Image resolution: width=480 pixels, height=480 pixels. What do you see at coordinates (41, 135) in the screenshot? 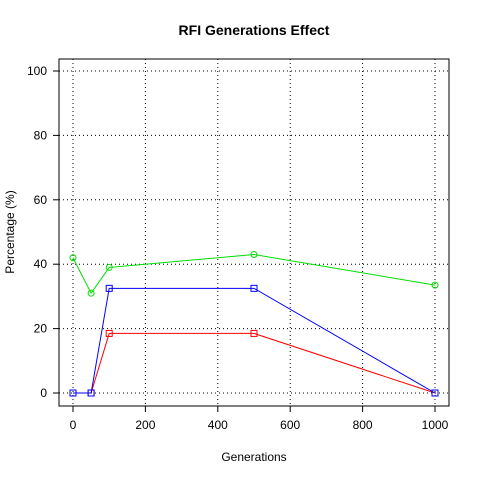
I see `y-tick-label: 80` at bounding box center [41, 135].